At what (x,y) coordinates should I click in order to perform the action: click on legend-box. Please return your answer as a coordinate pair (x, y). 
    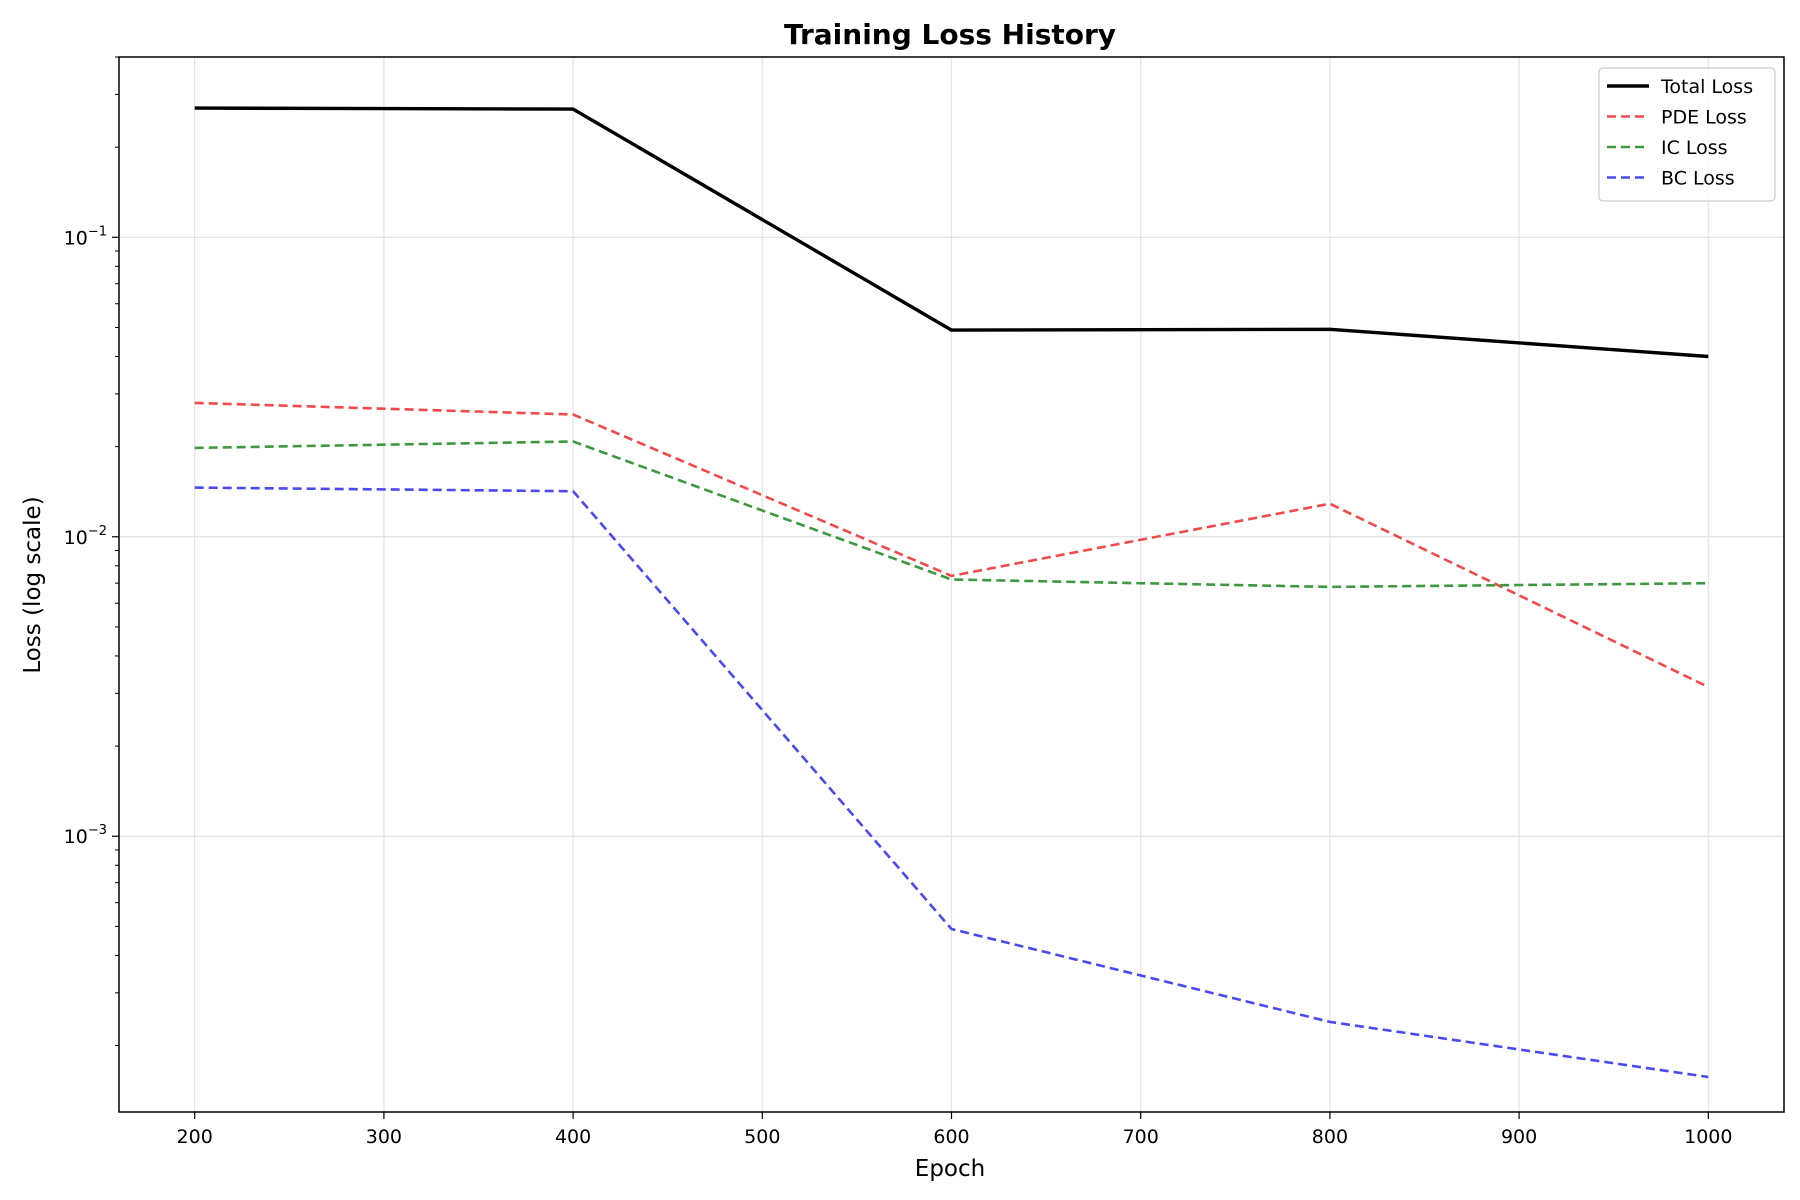
    Looking at the image, I should click on (1687, 134).